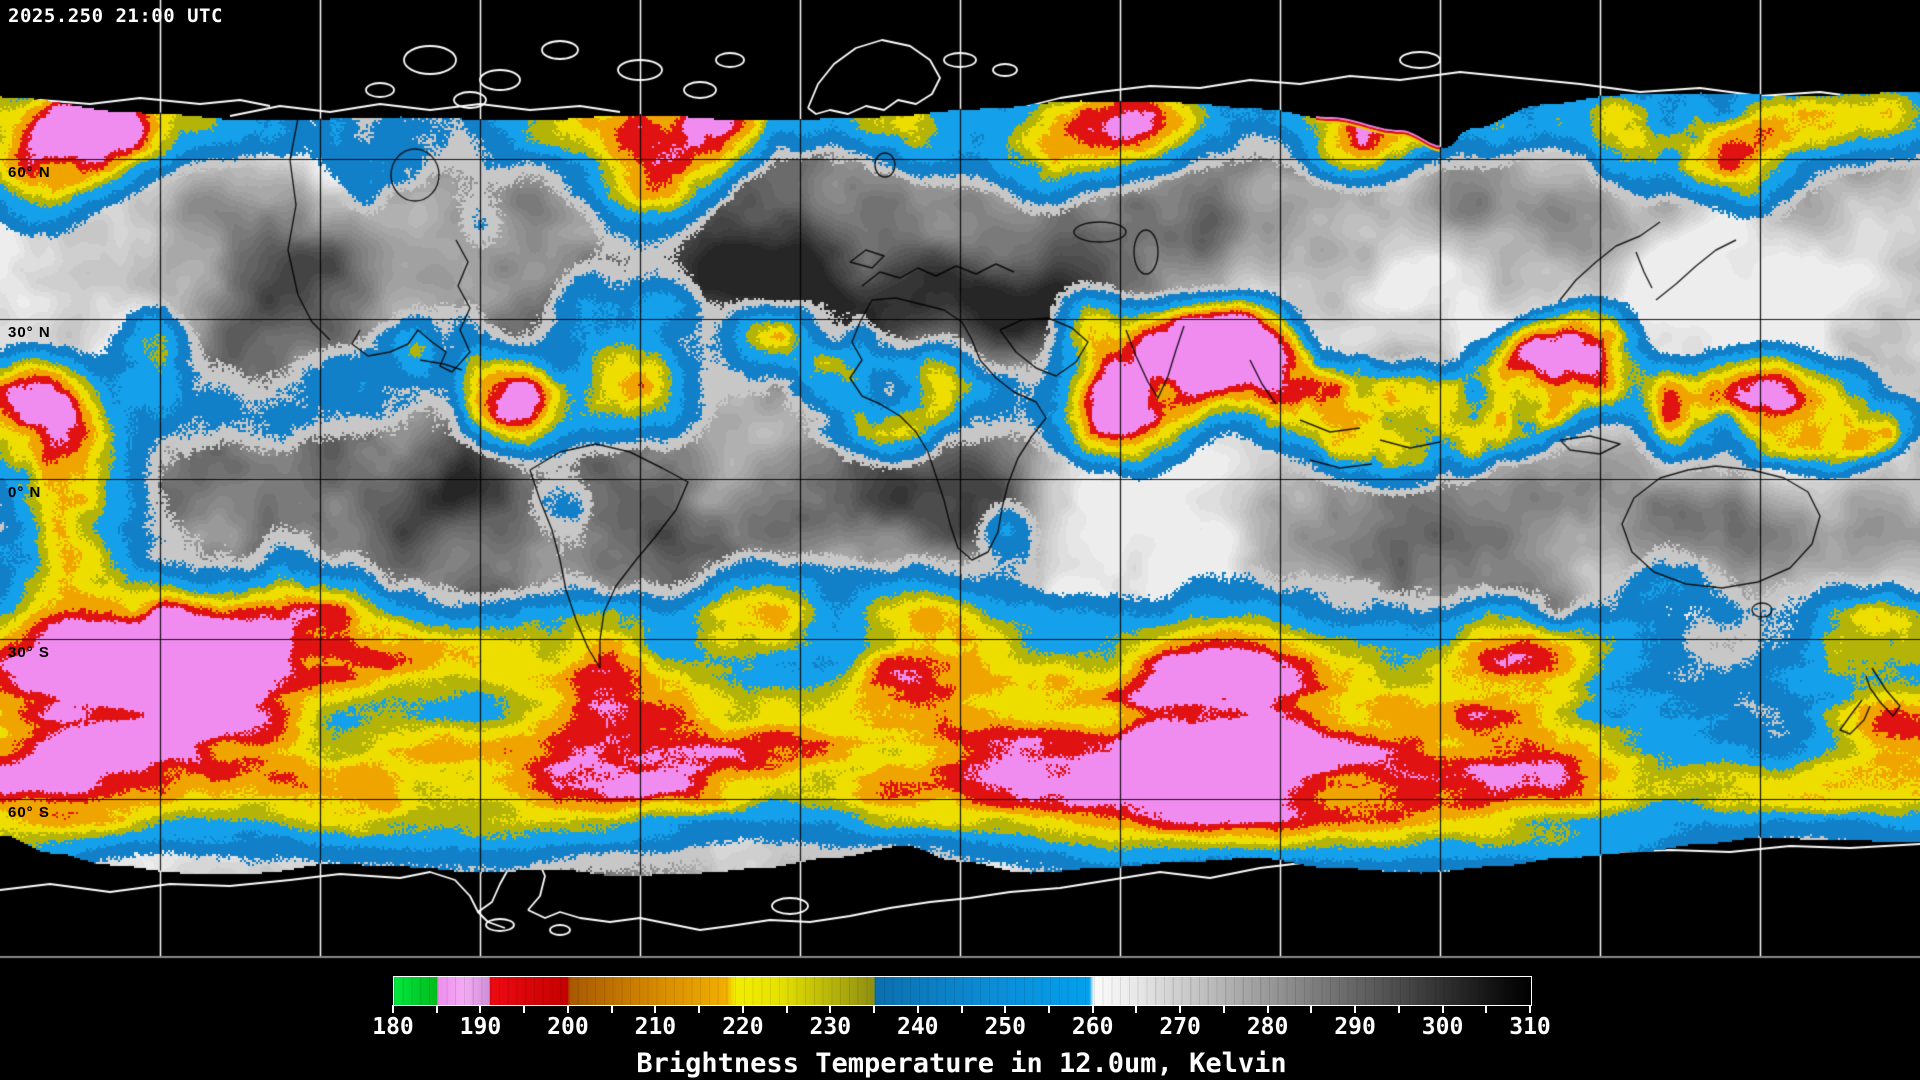 This screenshot has height=1080, width=1920. What do you see at coordinates (1180, 1027) in the screenshot?
I see `colorbar-label-270: 270` at bounding box center [1180, 1027].